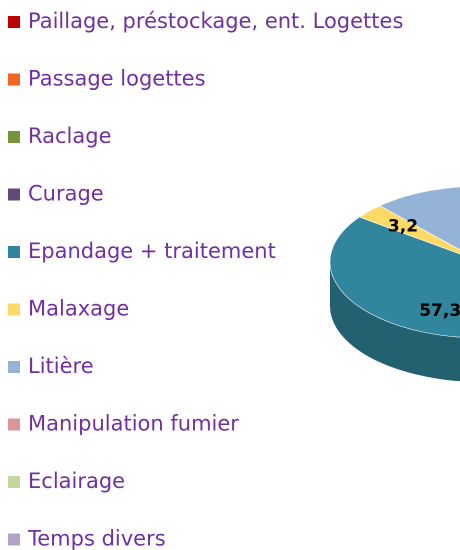 The height and width of the screenshot is (550, 460). What do you see at coordinates (76, 481) in the screenshot?
I see `legend-label: Eclairage` at bounding box center [76, 481].